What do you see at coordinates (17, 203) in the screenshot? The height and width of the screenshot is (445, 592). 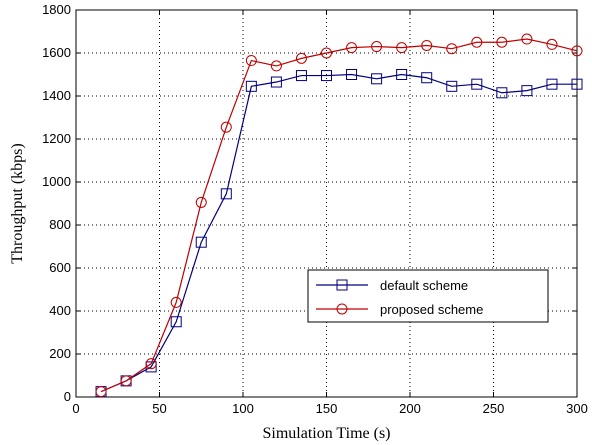 I see `y-axis-title: Throughput (kbps)` at bounding box center [17, 203].